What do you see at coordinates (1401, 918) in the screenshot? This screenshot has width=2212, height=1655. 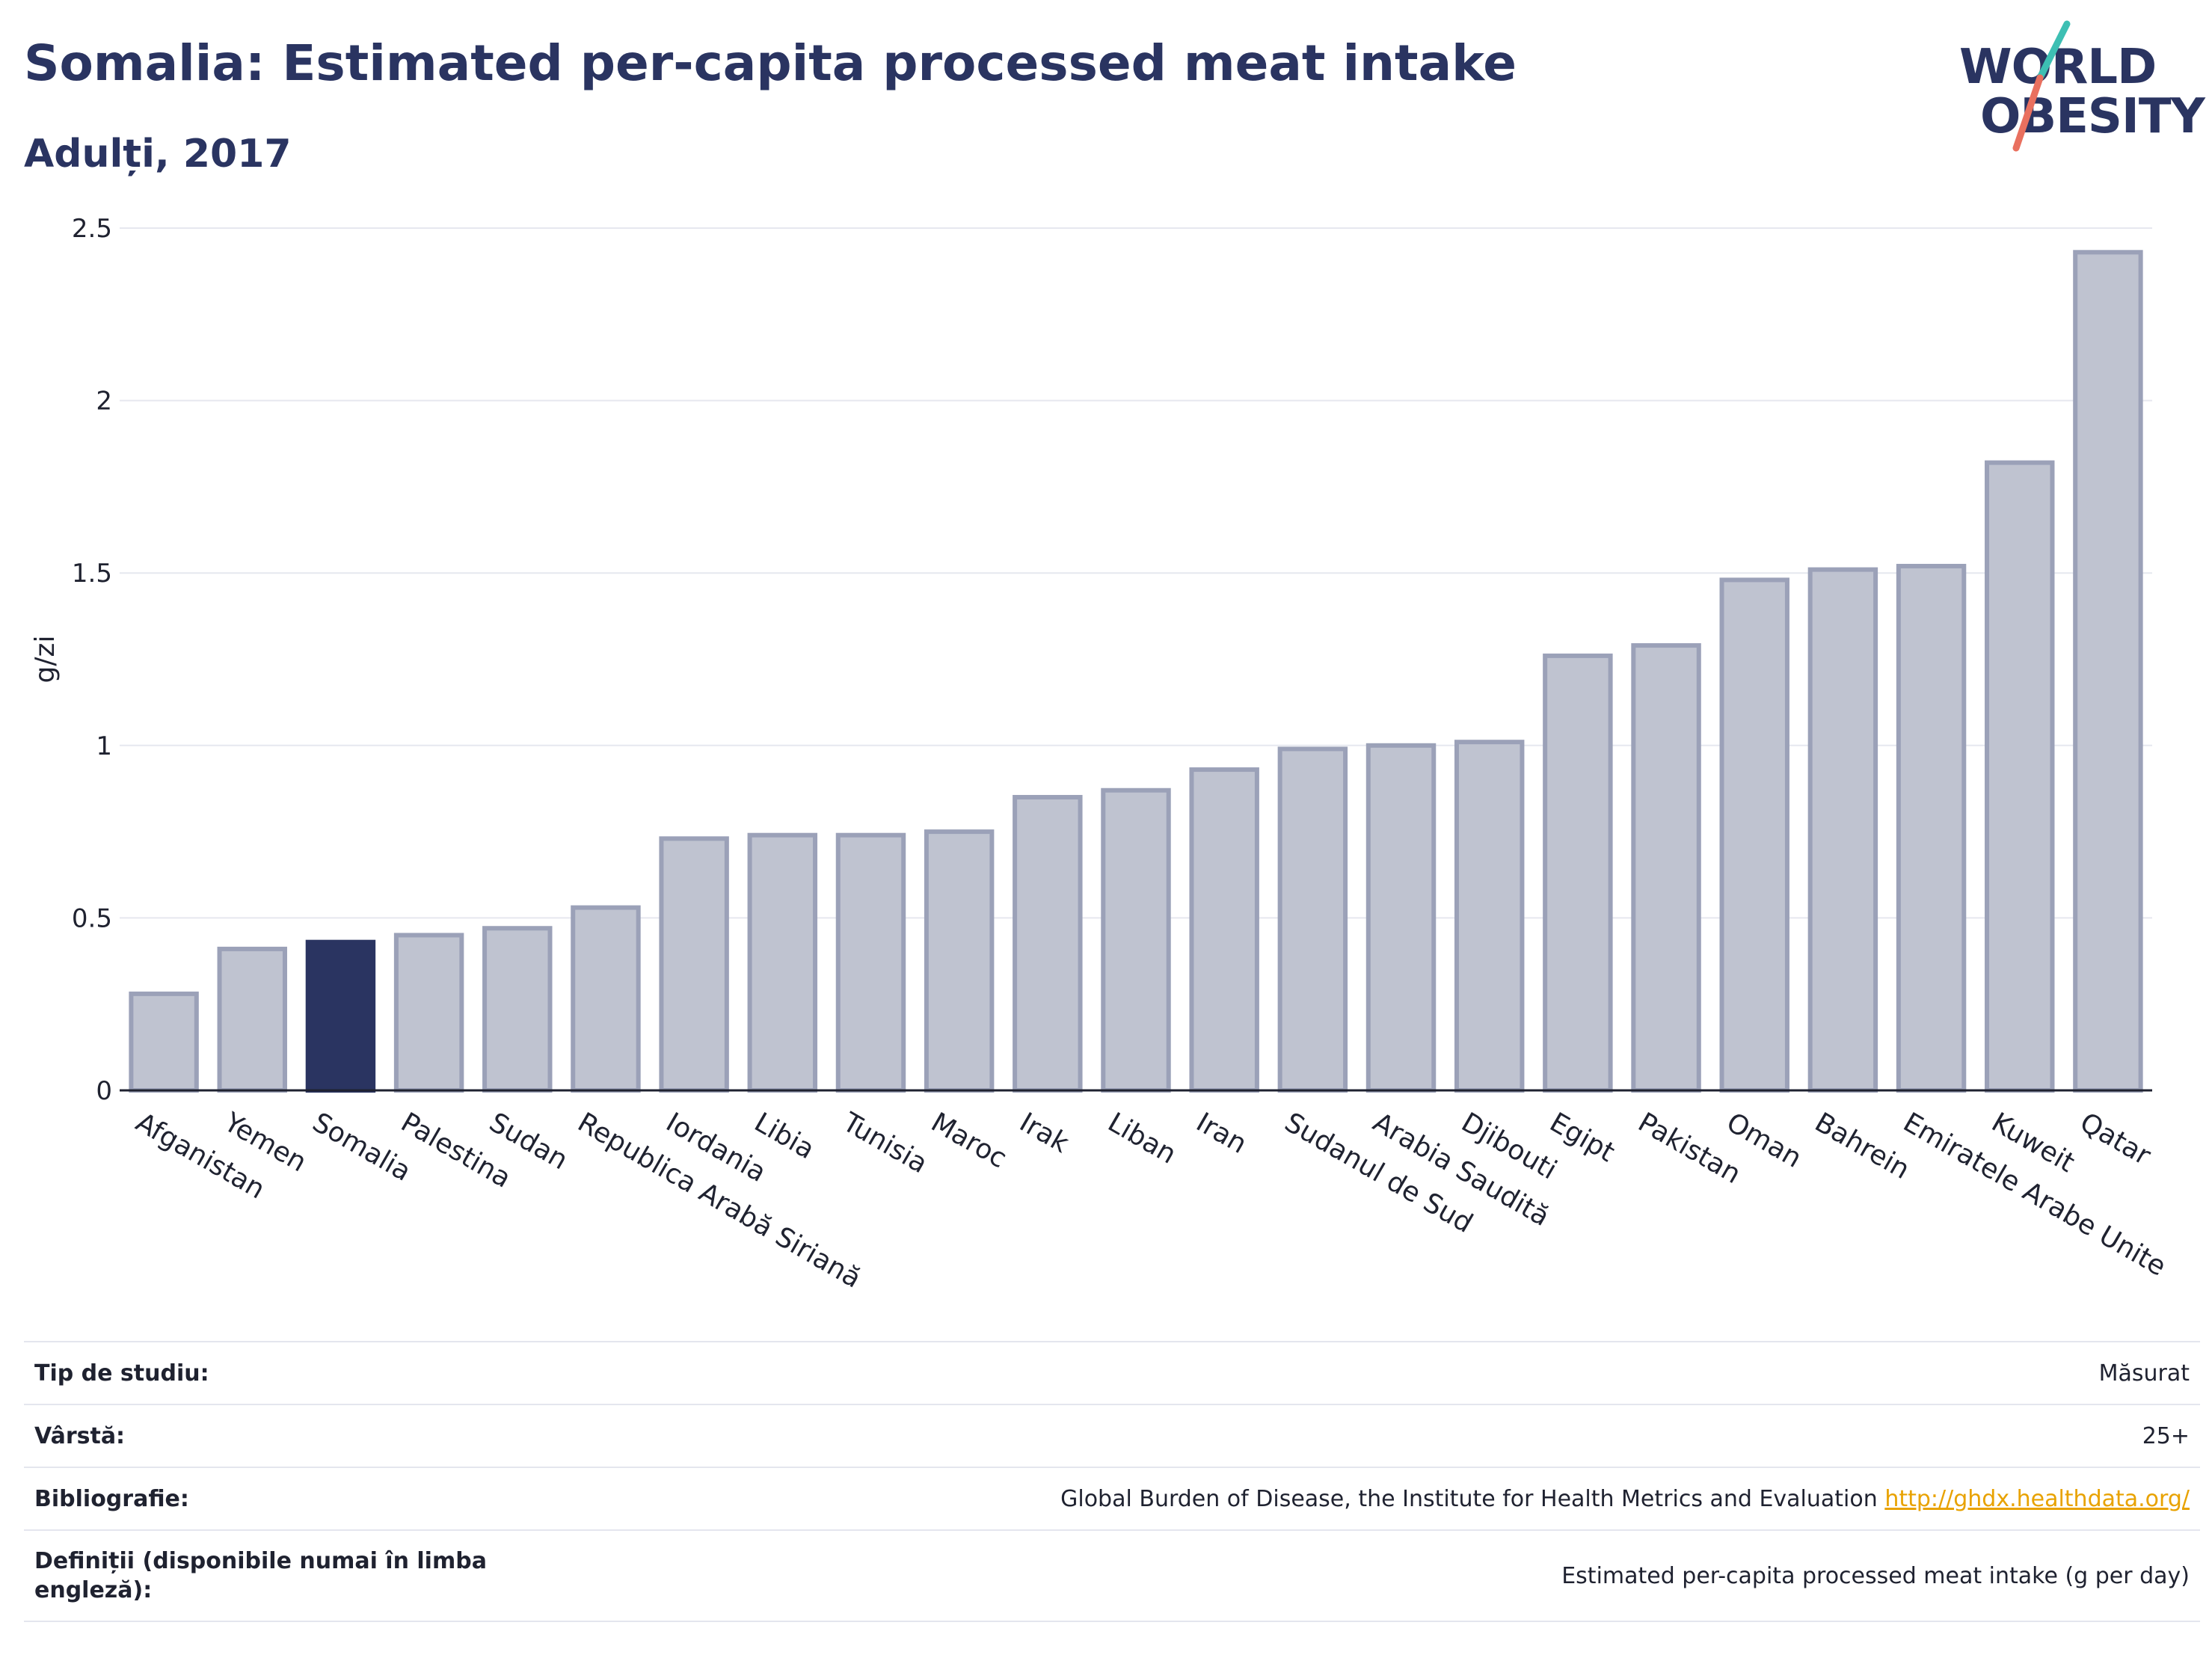 I see `bar-arabia-saudită` at bounding box center [1401, 918].